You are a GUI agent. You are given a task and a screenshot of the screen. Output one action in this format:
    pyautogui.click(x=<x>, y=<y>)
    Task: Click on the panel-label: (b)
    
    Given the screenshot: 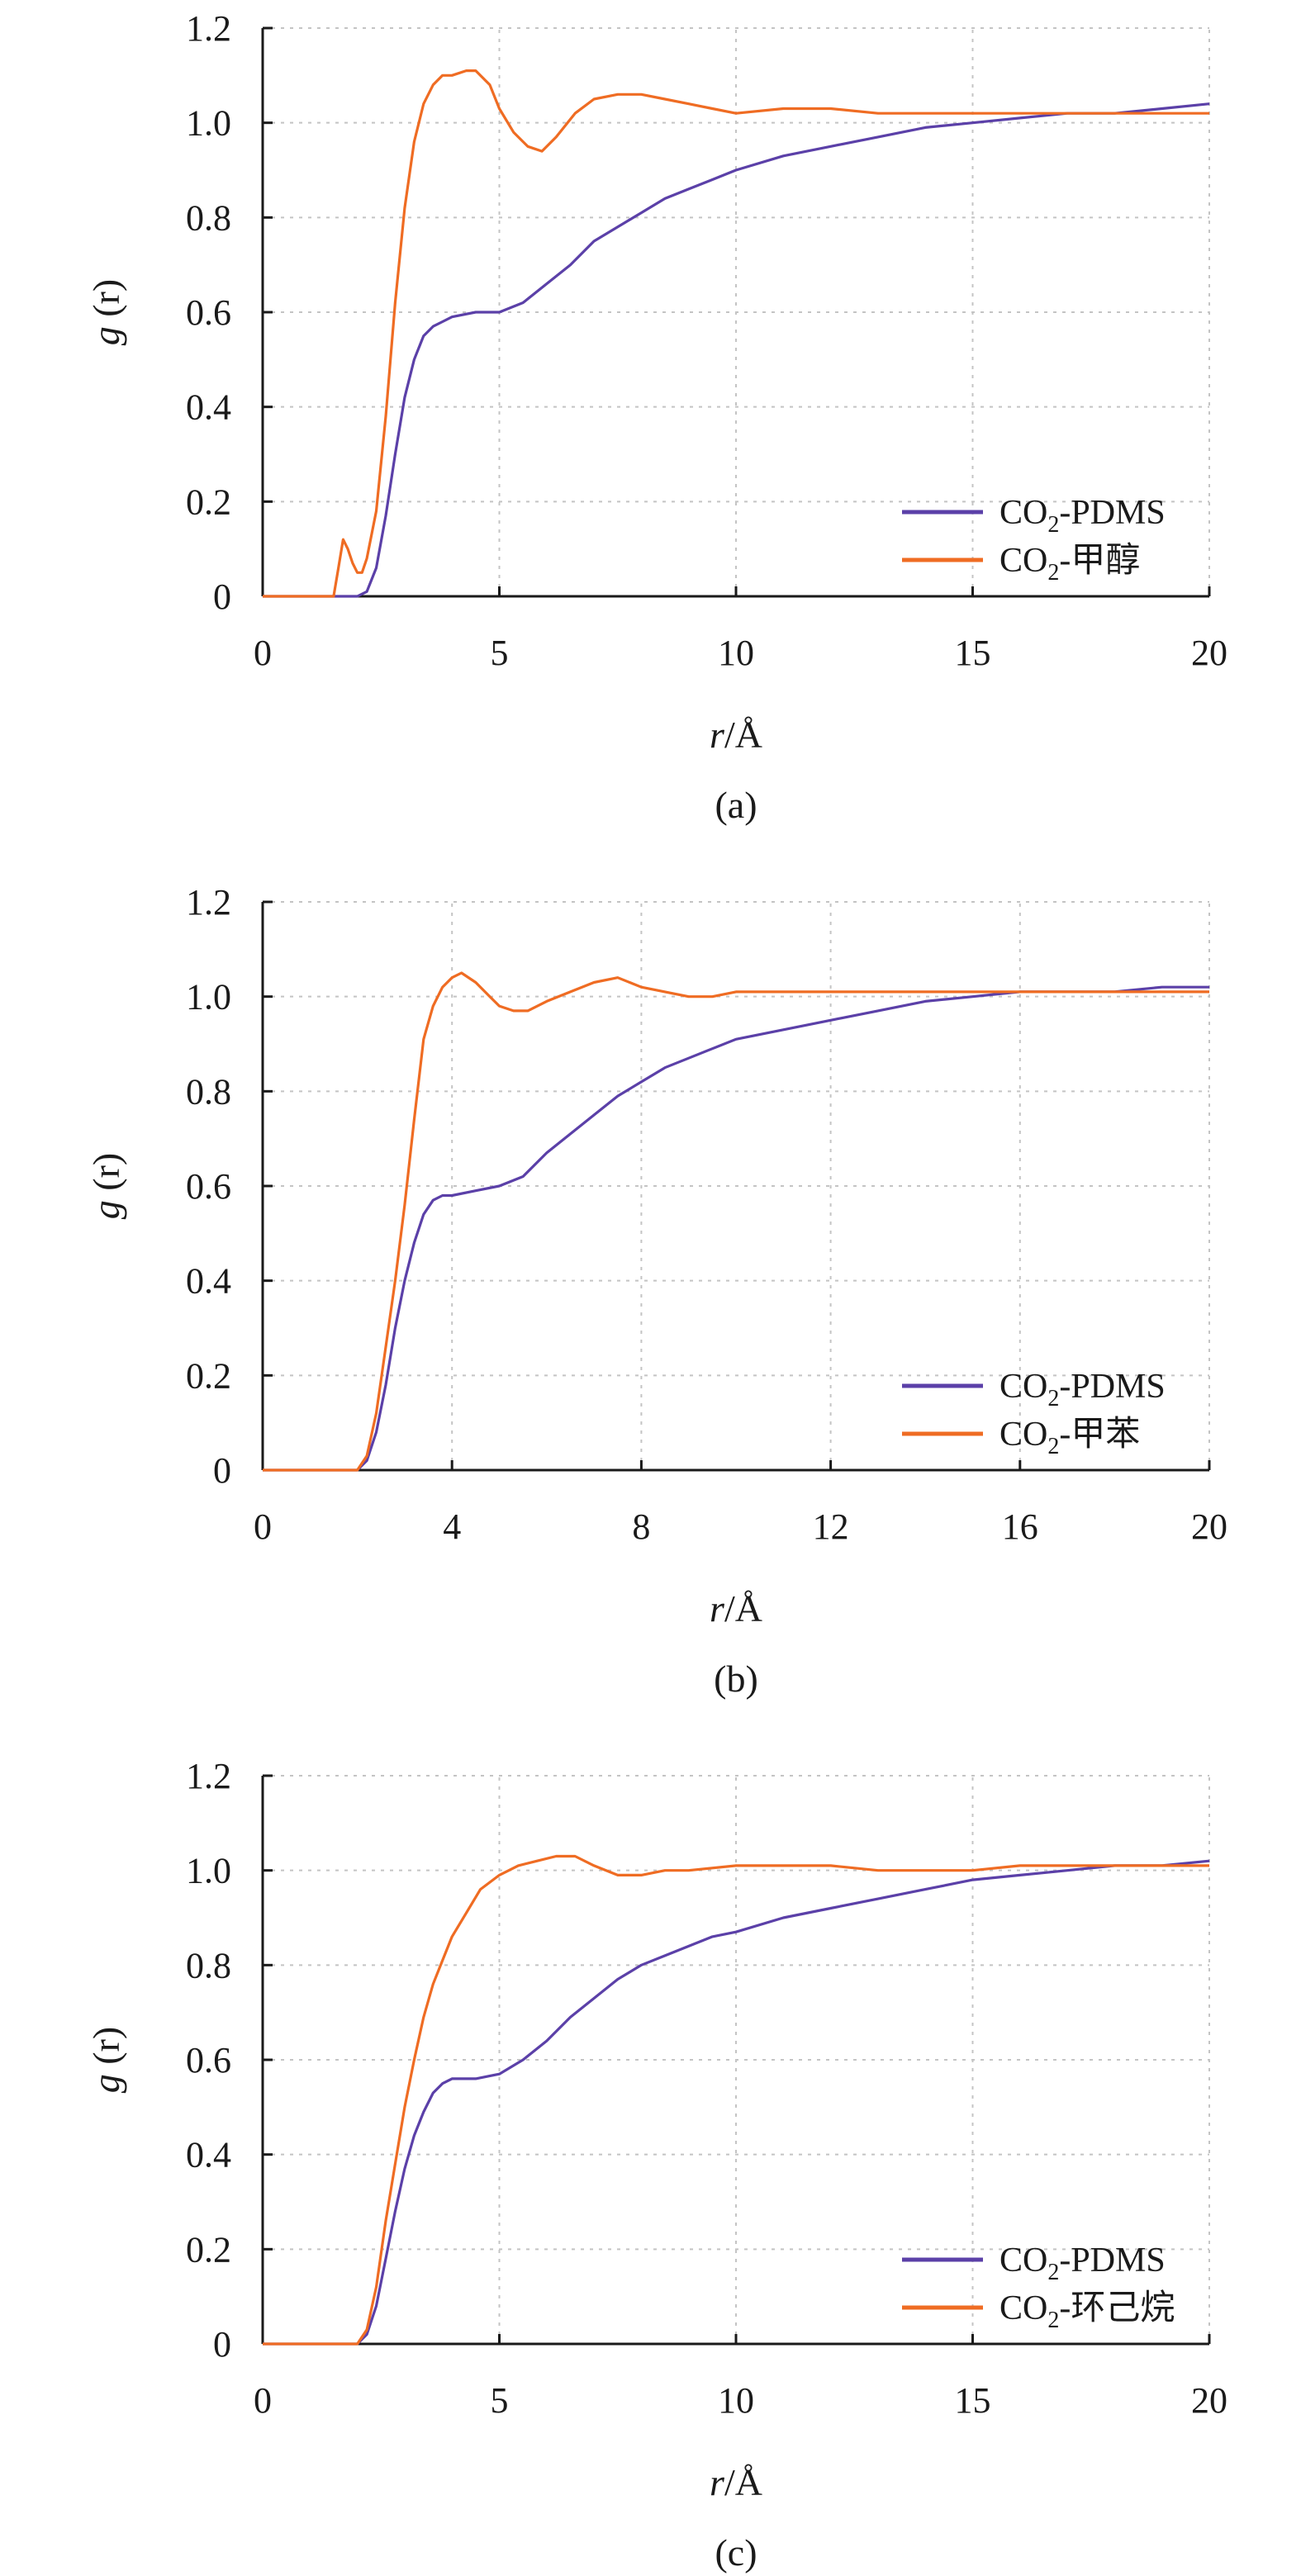 What is the action you would take?
    pyautogui.click(x=736, y=1679)
    